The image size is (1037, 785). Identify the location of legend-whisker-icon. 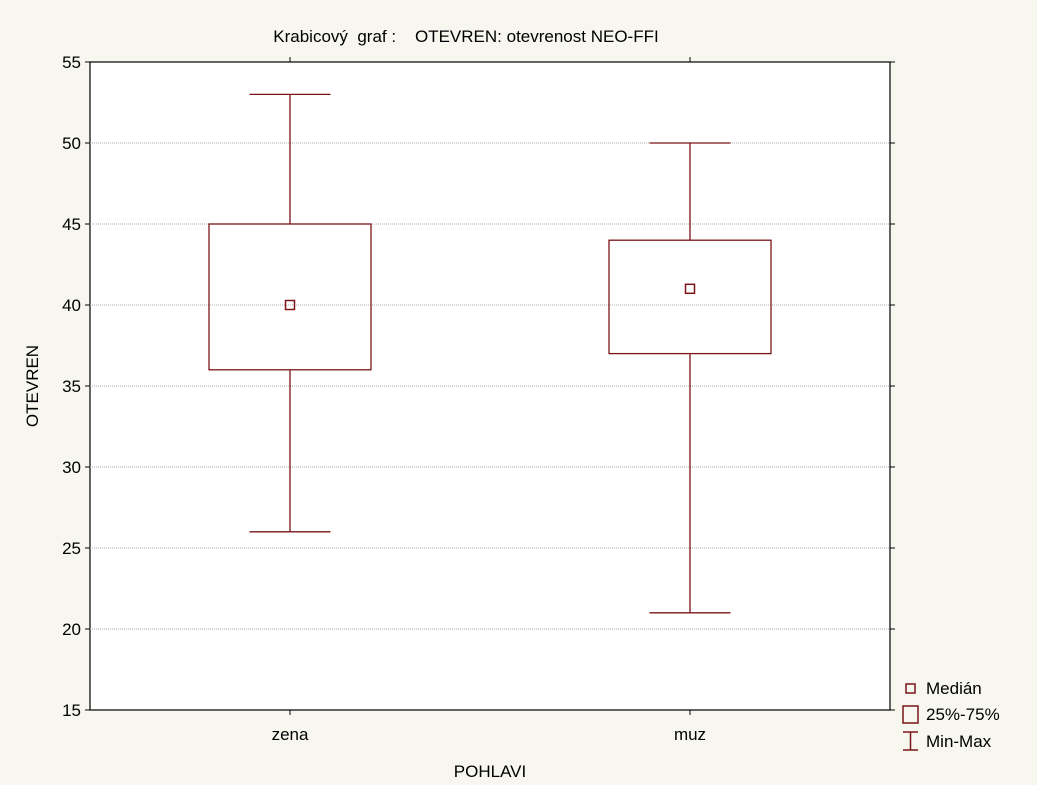
(910, 741).